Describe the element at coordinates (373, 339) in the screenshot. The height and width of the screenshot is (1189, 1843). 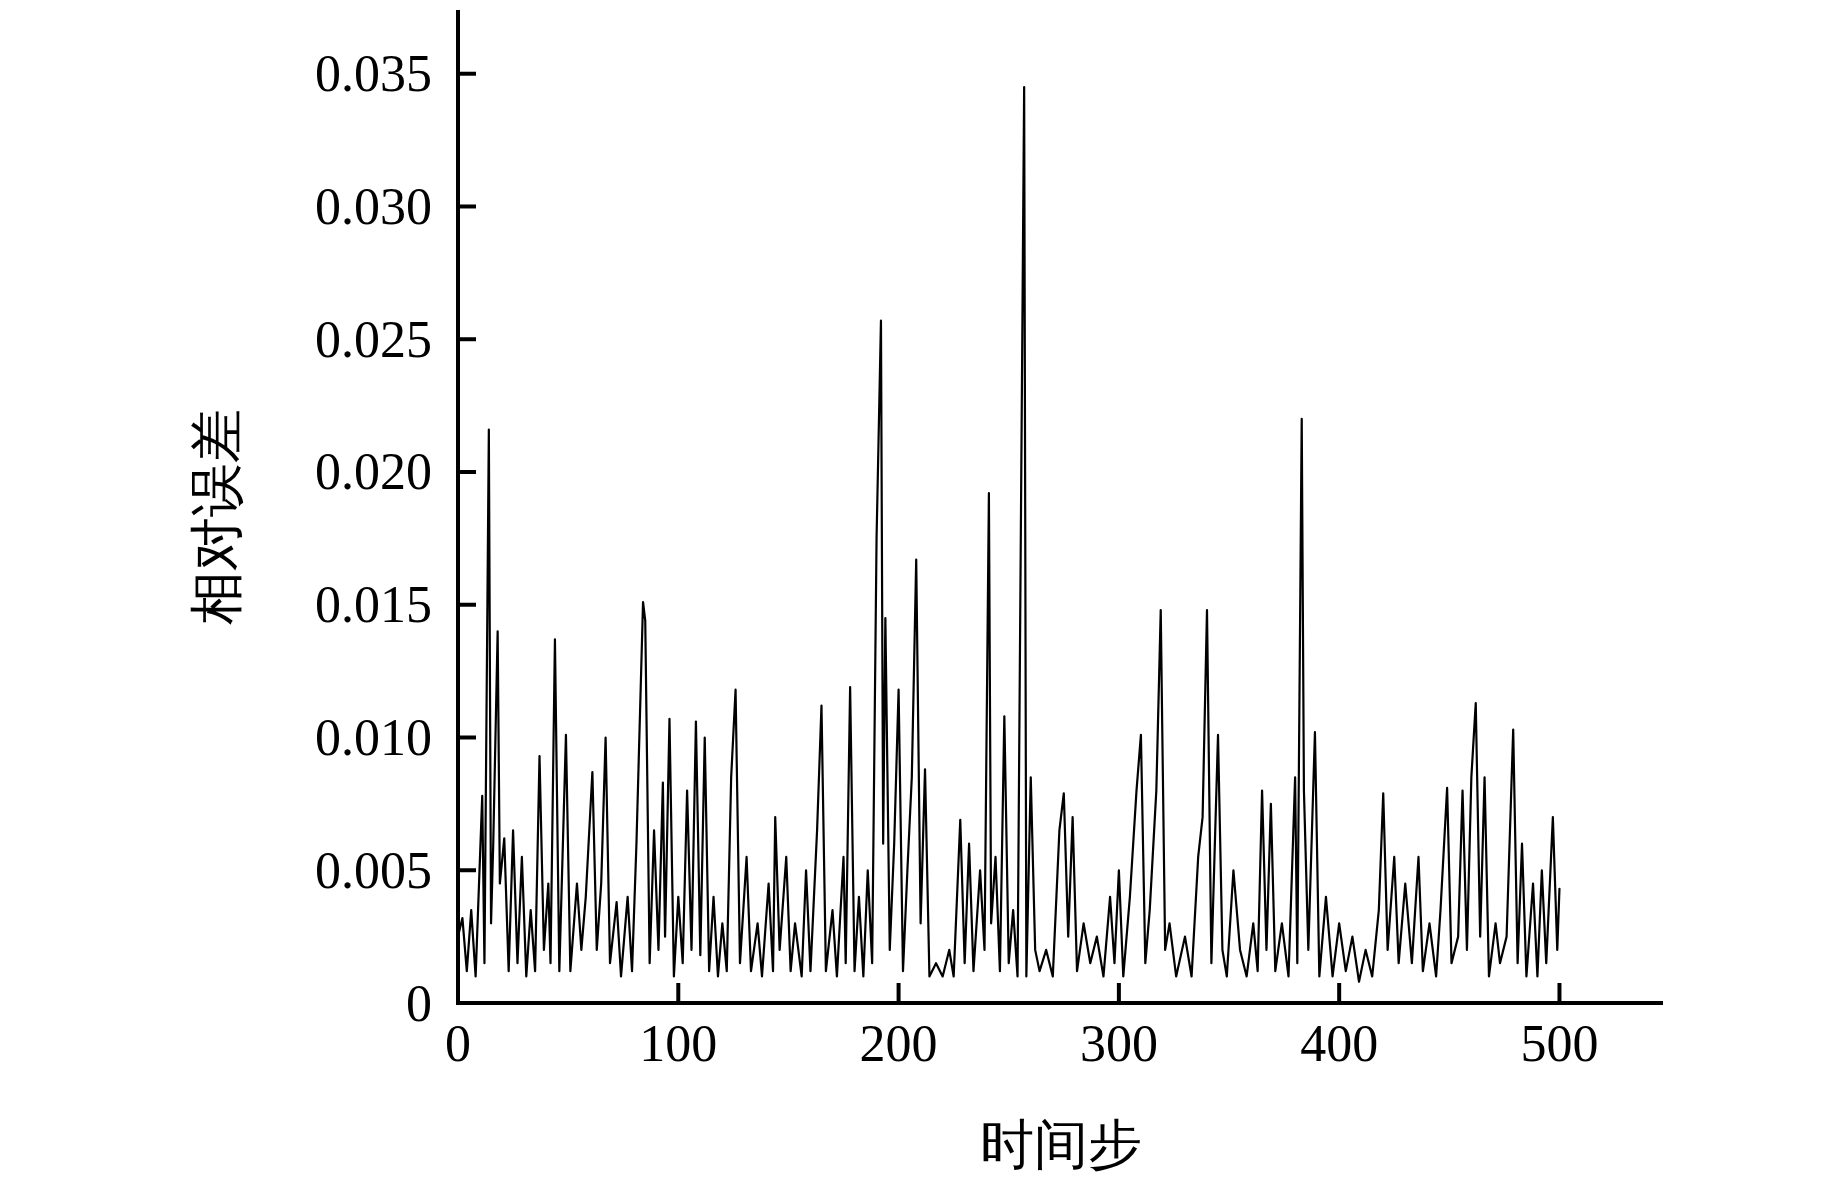
I see `y-tick-label: 0.025` at that location.